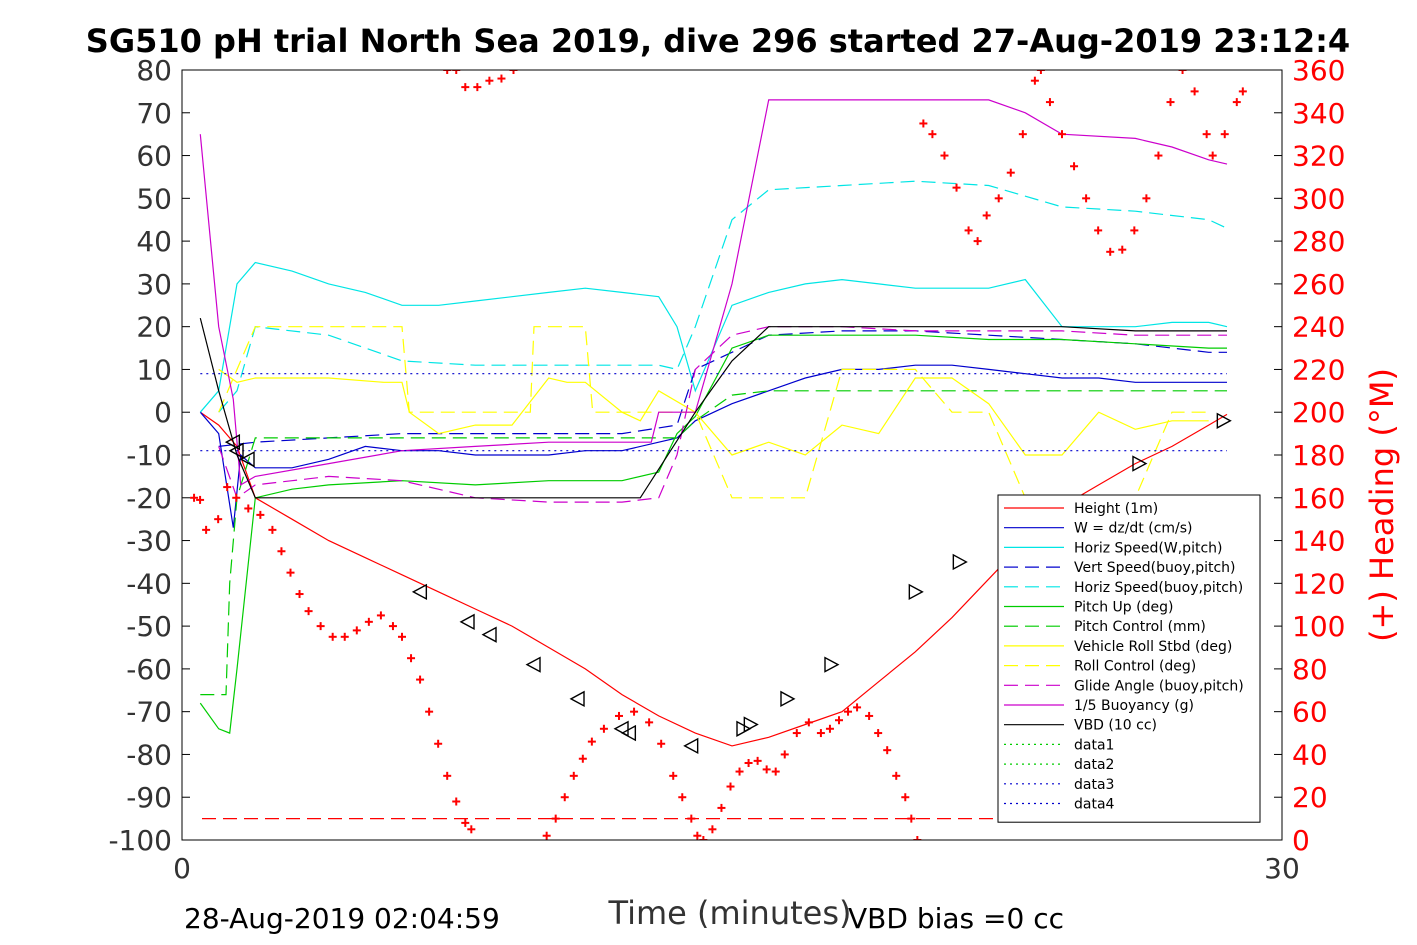 Image resolution: width=1417 pixels, height=945 pixels. I want to click on y-tick-label: 20, so click(154, 327).